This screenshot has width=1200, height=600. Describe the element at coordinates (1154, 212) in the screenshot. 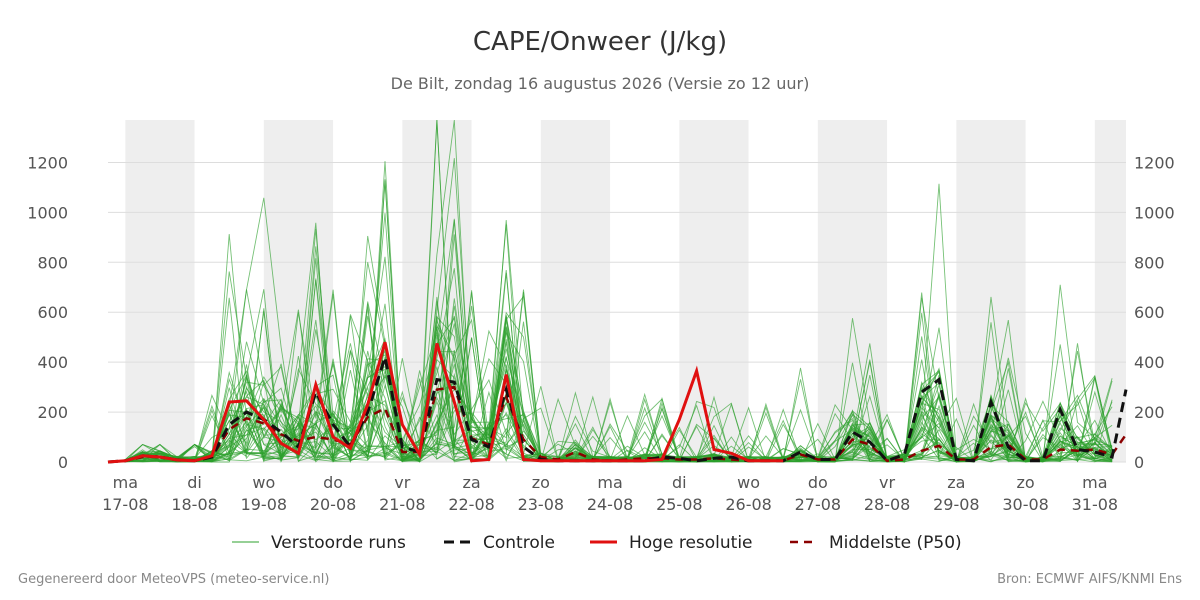

I see `y-tick-right-1000: 1000` at that location.